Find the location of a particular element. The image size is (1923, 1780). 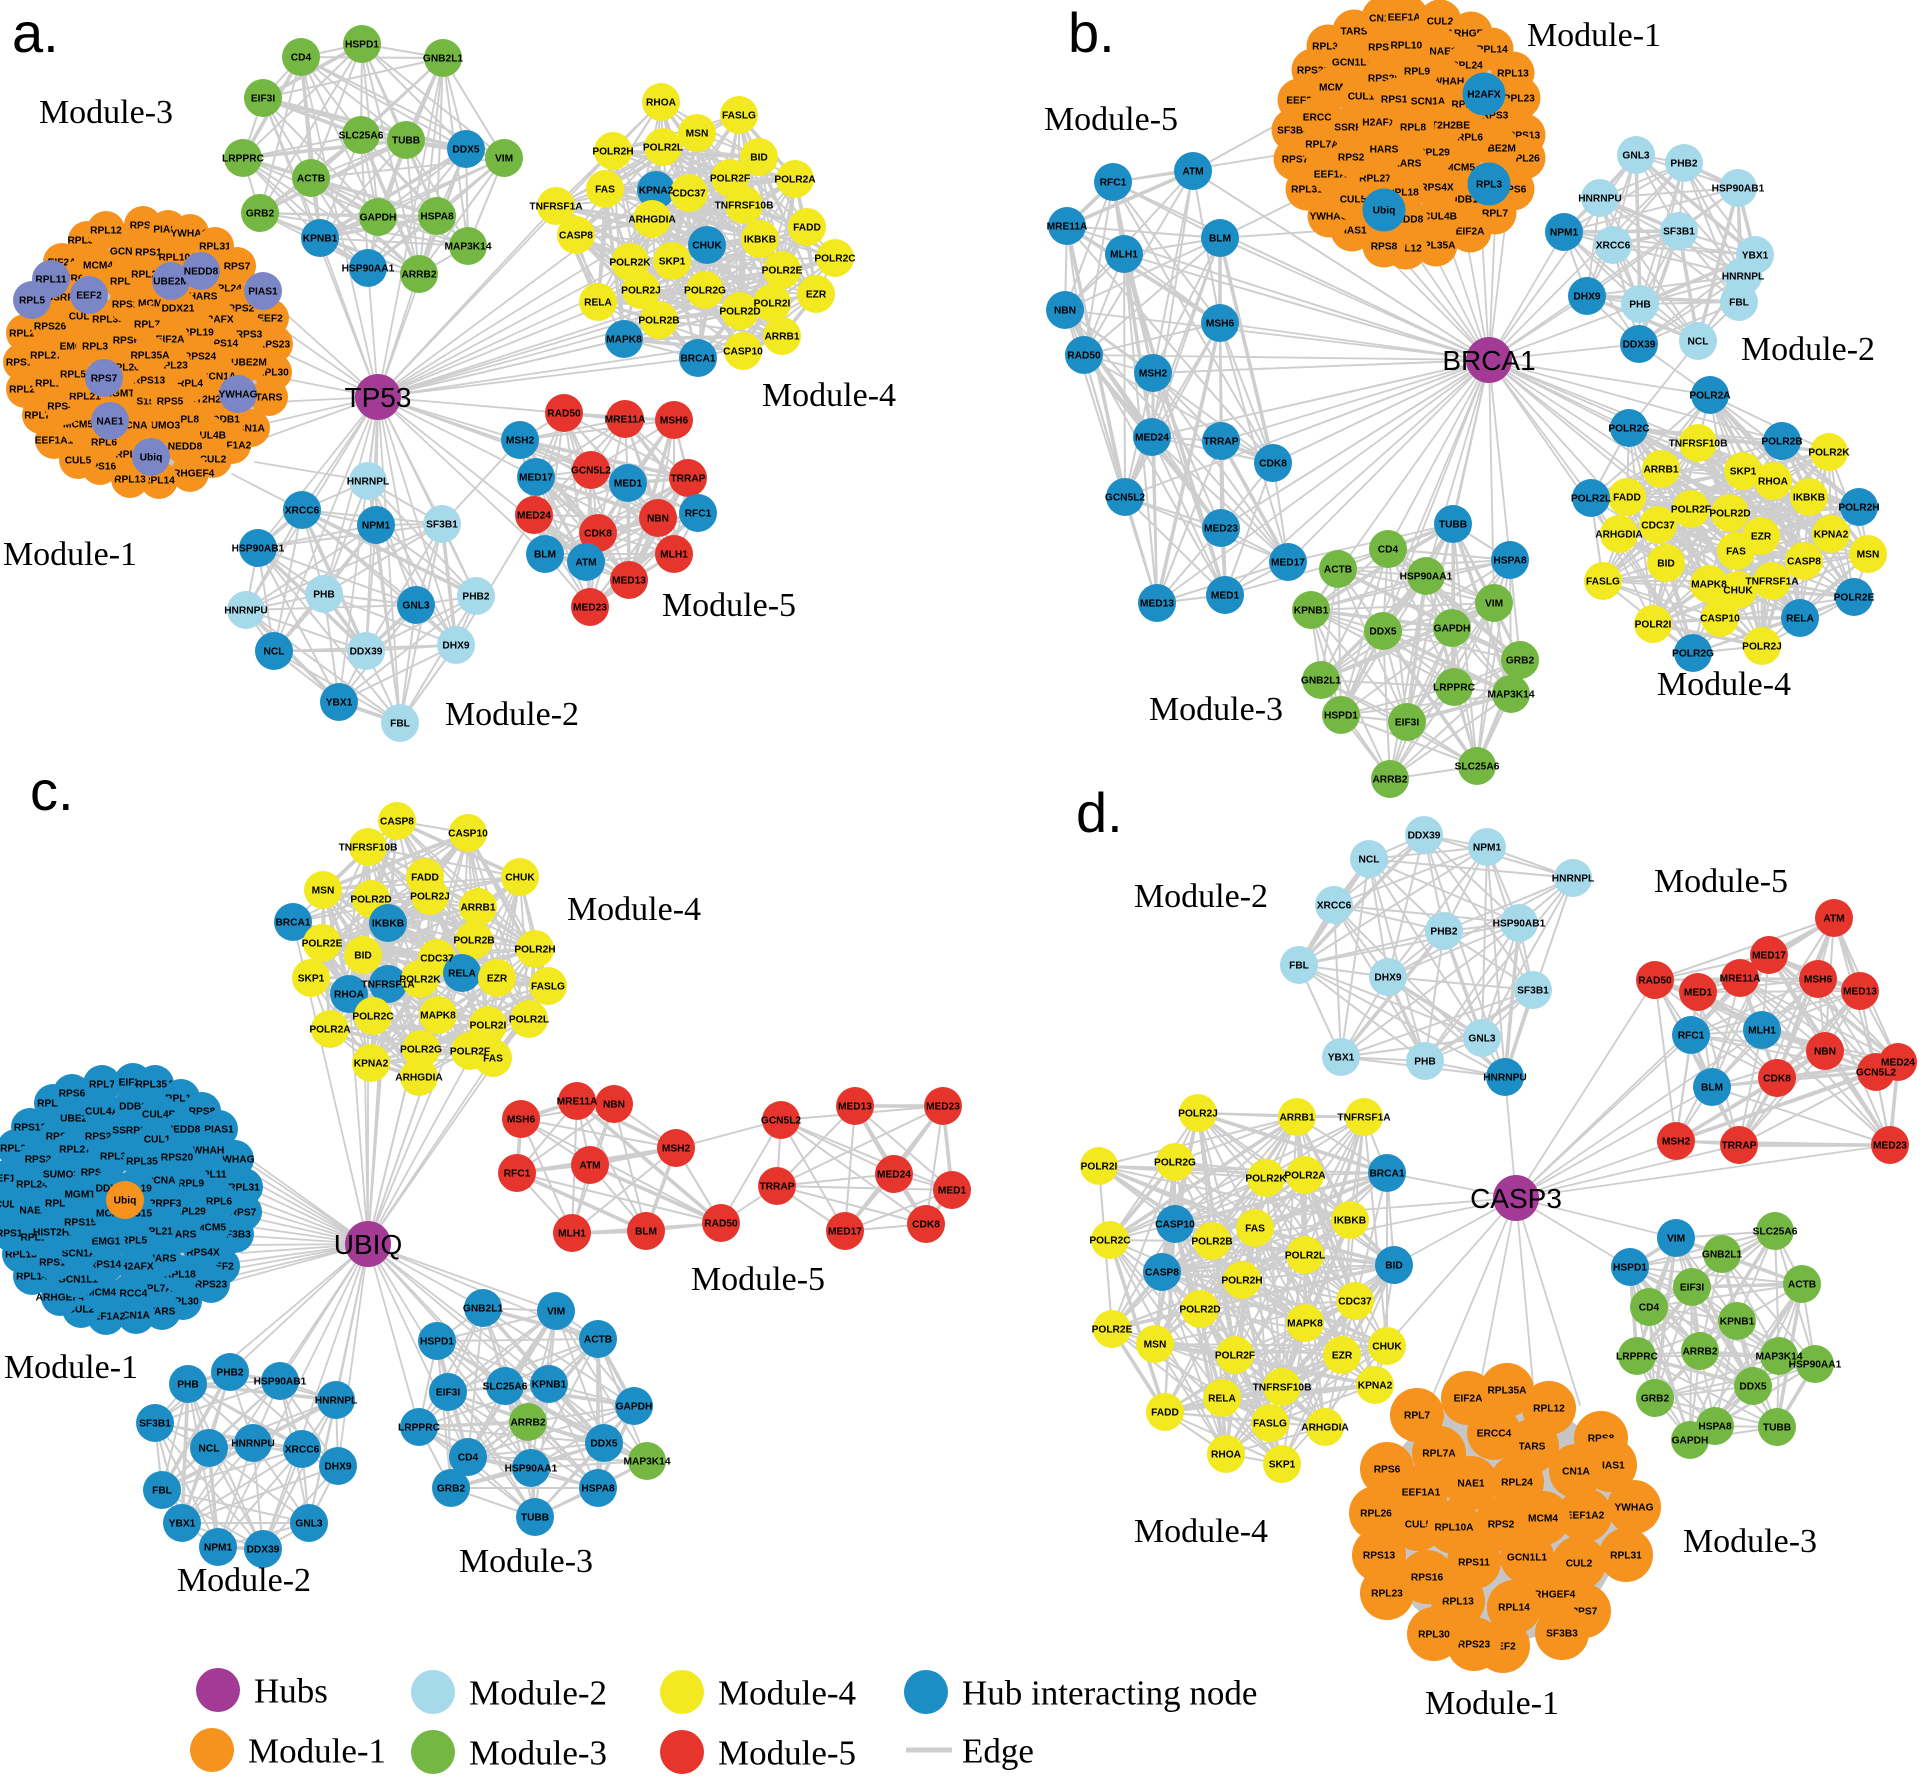

svg-text: RHOA is located at coordinates (1773, 482).